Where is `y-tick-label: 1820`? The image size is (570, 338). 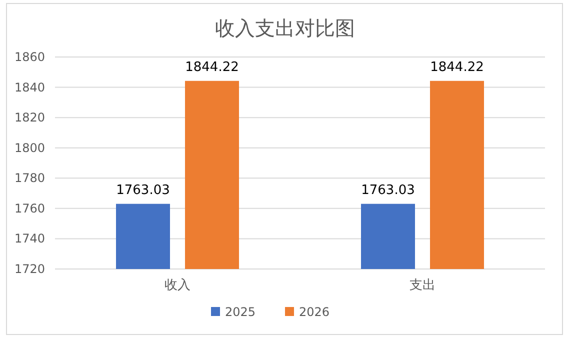
y-tick-label: 1820 is located at coordinates (29, 117).